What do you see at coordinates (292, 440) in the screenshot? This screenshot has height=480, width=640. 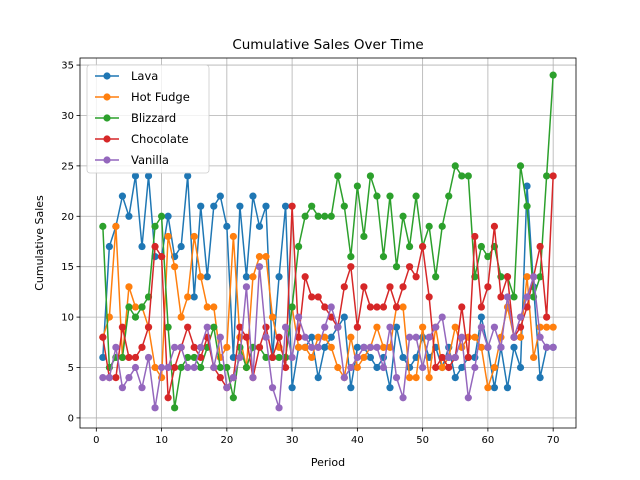 I see `x-tick-label: 30` at bounding box center [292, 440].